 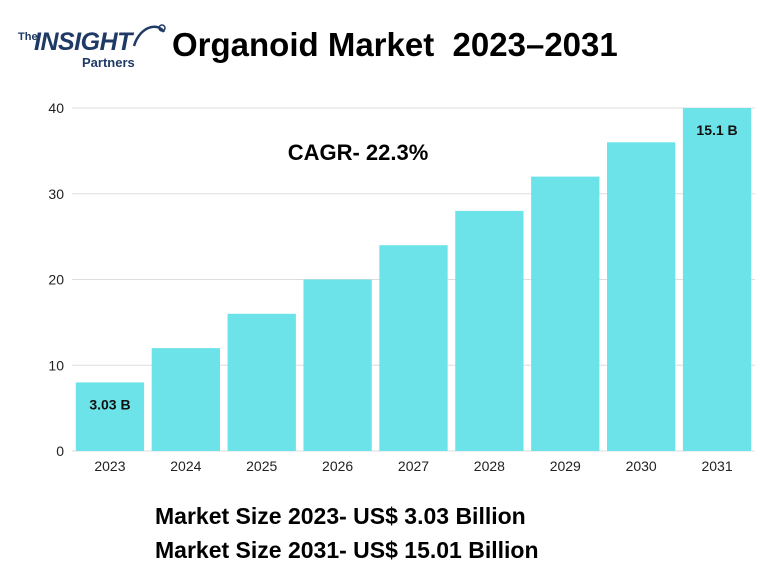 I want to click on x-tick-label: 2031, so click(x=716, y=466).